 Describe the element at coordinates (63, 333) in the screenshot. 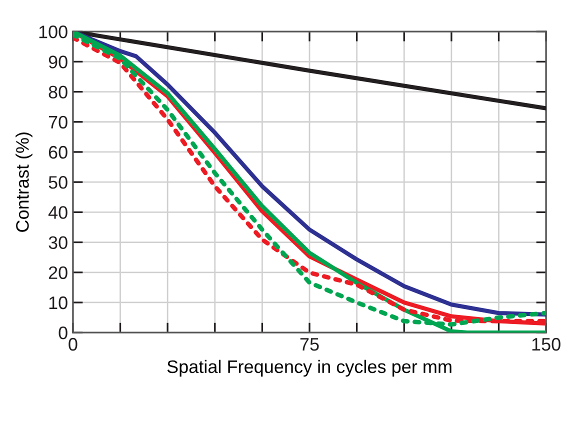

I see `y-tick-label: 0` at that location.